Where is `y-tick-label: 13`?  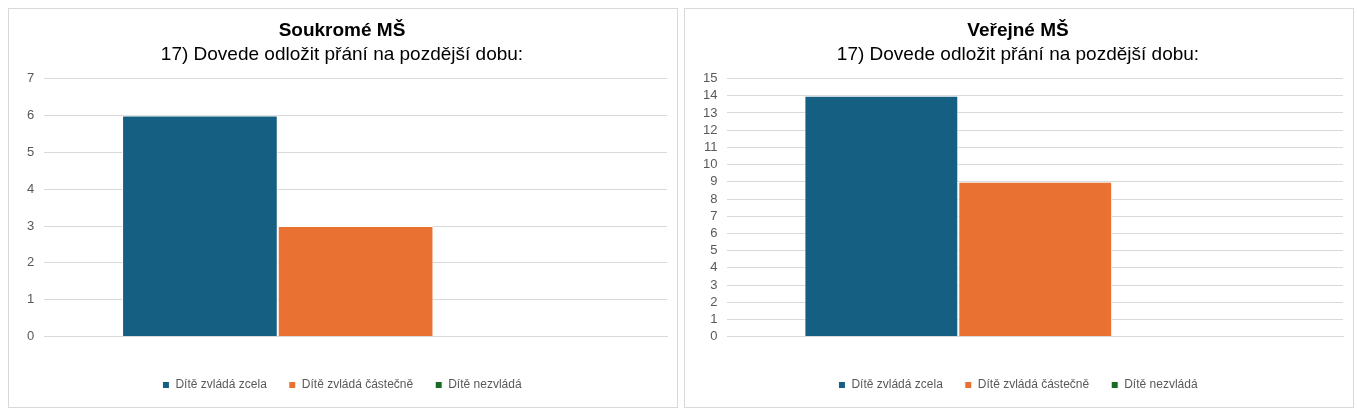
y-tick-label: 13 is located at coordinates (710, 112).